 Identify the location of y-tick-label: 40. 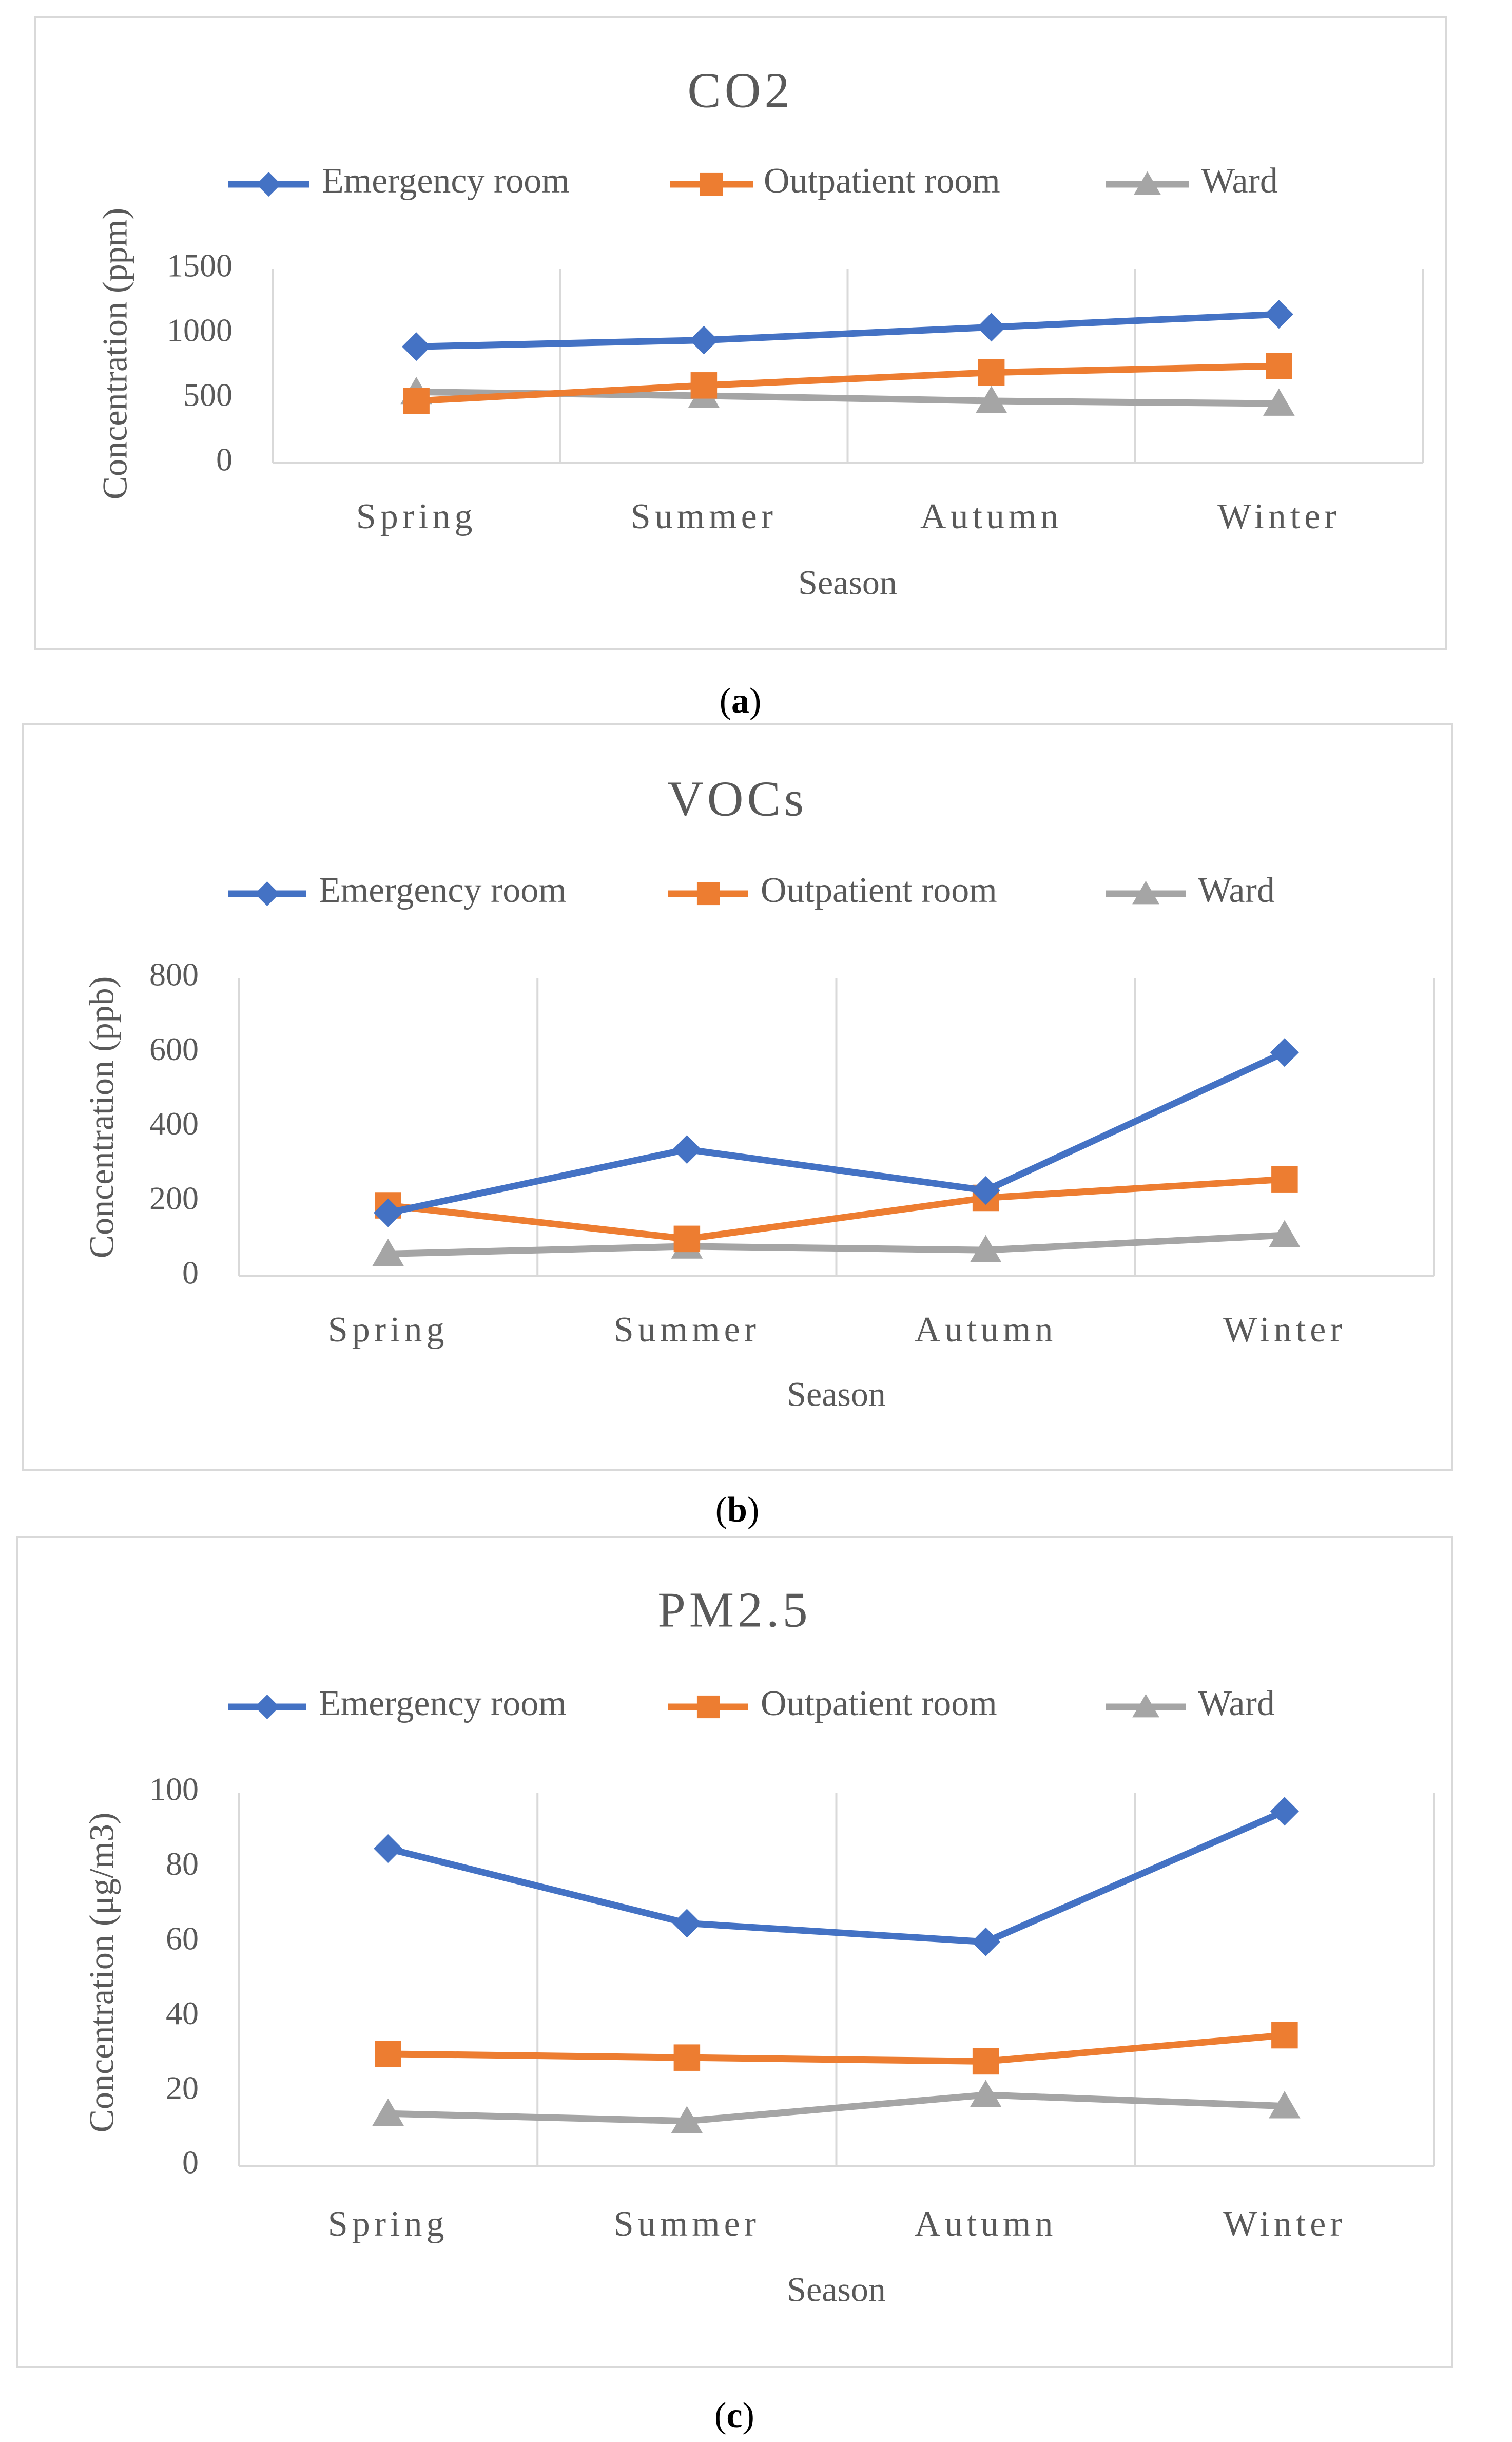
(183, 2013).